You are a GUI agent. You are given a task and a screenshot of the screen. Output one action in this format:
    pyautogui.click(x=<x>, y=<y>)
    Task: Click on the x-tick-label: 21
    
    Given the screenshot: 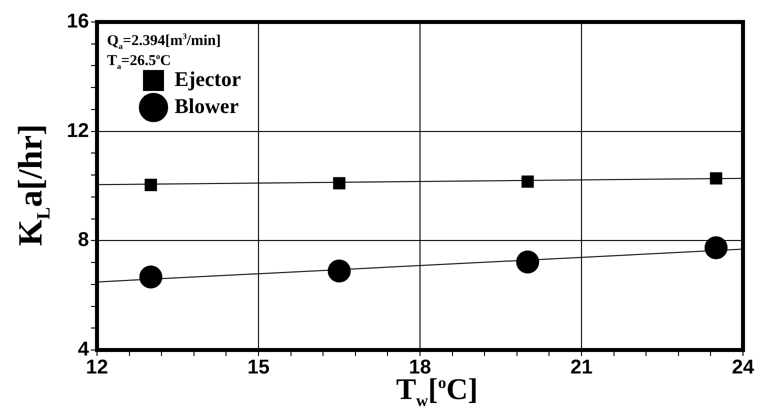 What is the action you would take?
    pyautogui.click(x=581, y=367)
    